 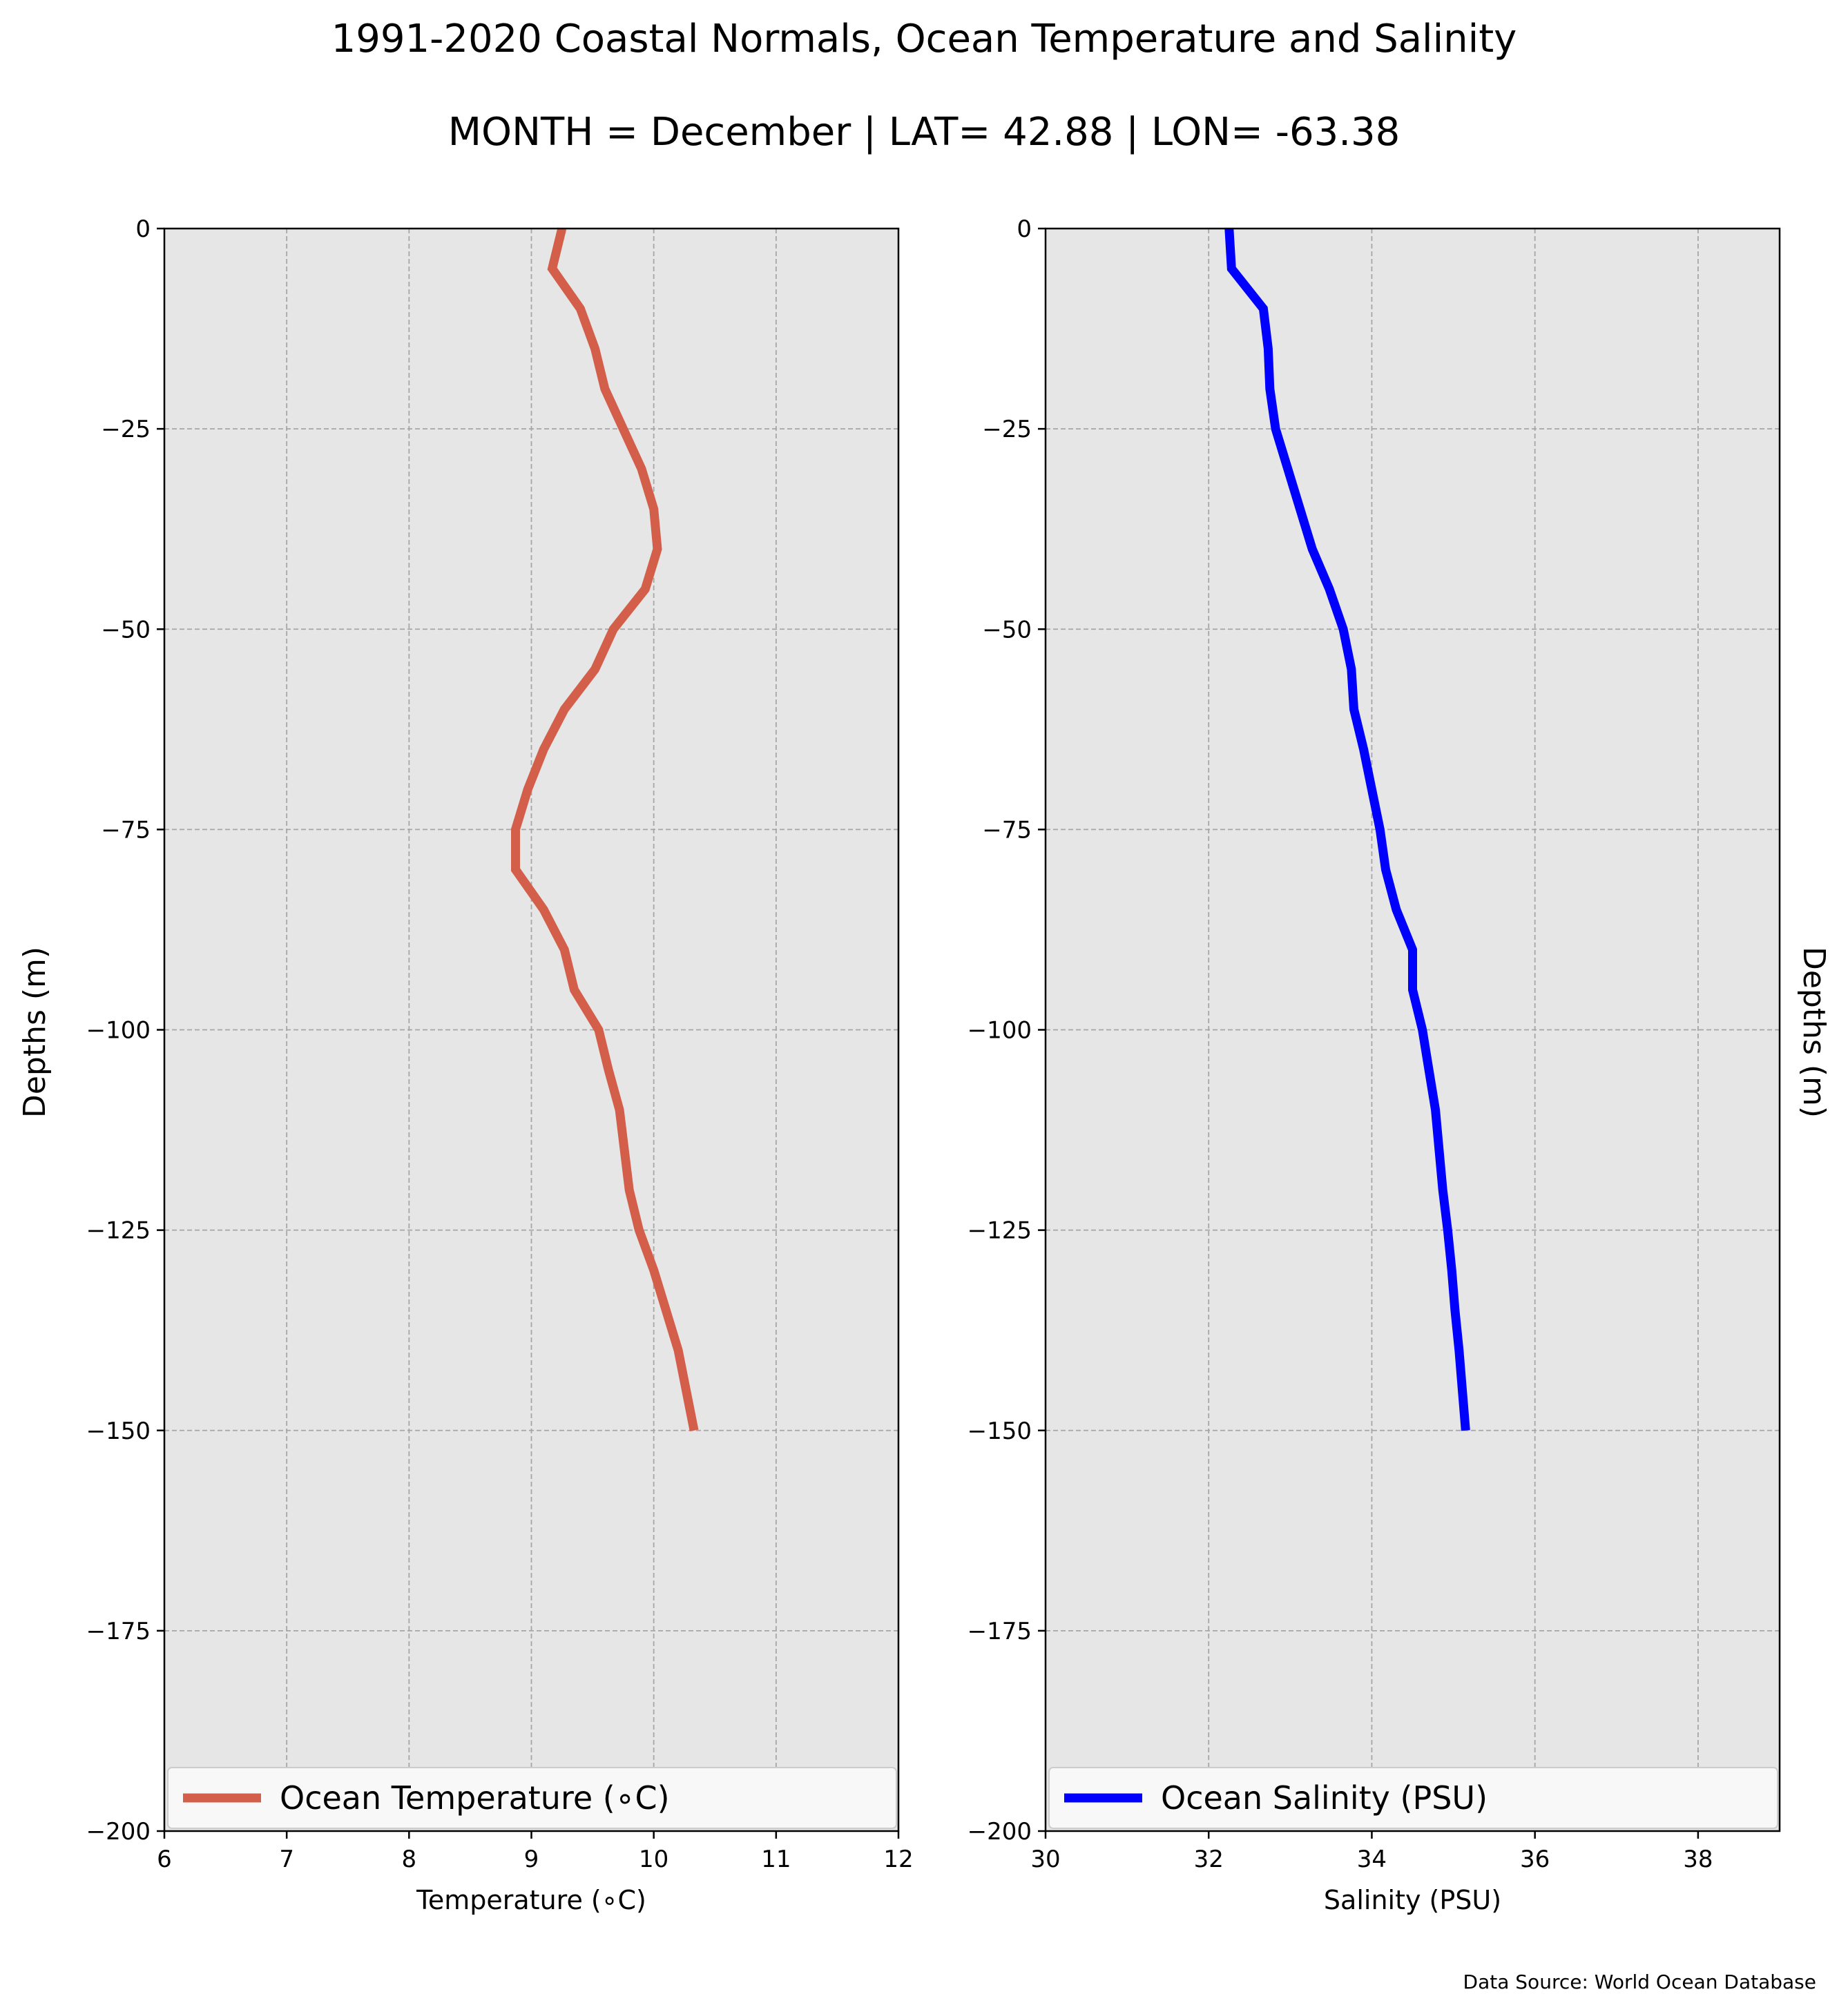 What do you see at coordinates (118, 1231) in the screenshot?
I see `temperature-y-tick-label: −125` at bounding box center [118, 1231].